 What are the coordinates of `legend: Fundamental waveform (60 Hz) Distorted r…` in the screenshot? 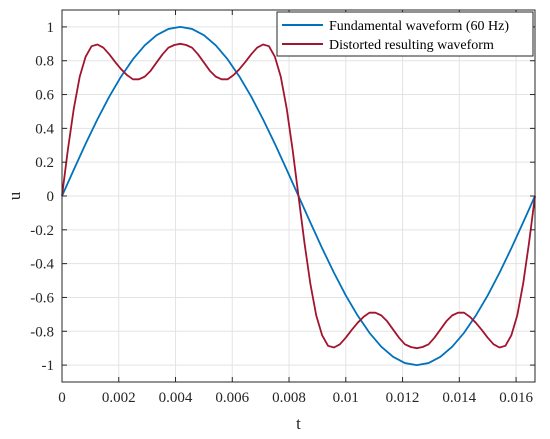 It's located at (405, 34).